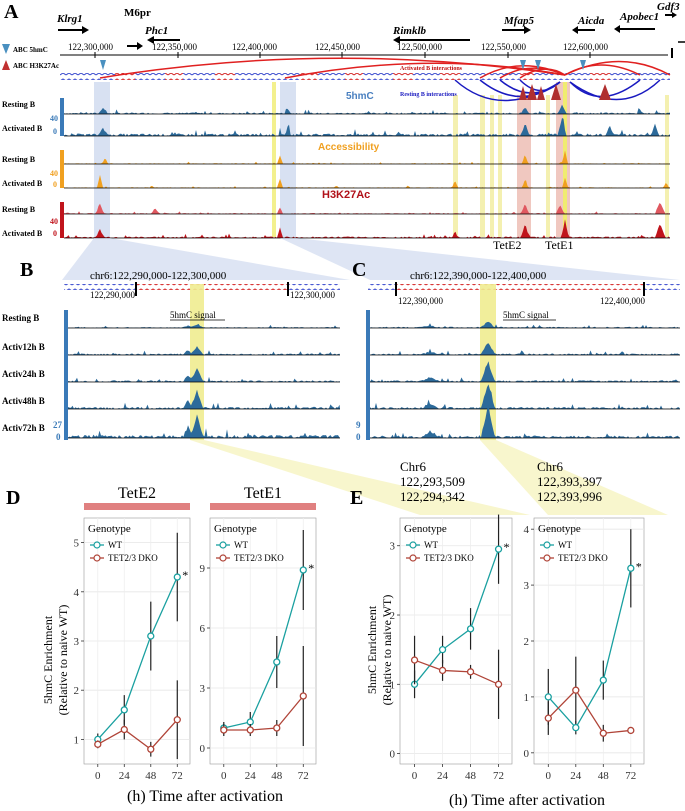  I want to click on svg-text: 122,294,342, so click(432, 496).